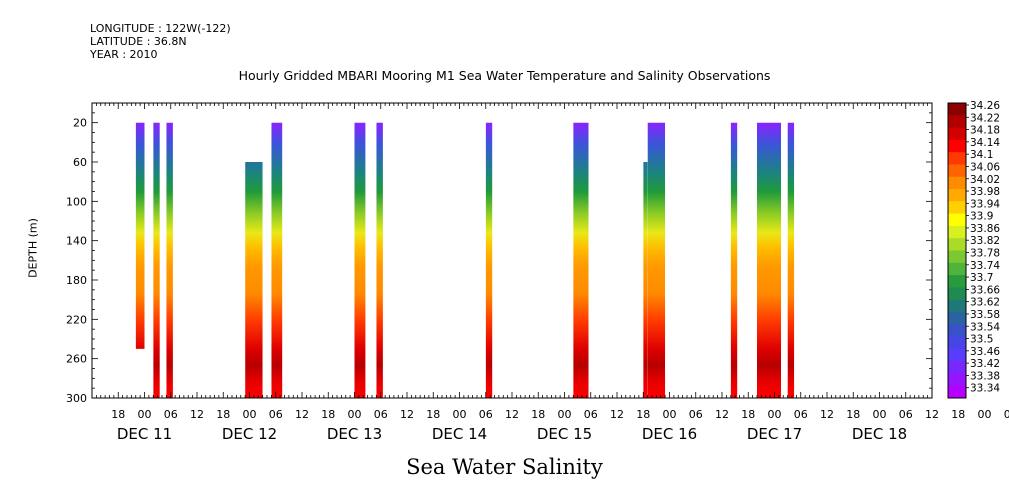 Image resolution: width=1009 pixels, height=504 pixels. Describe the element at coordinates (124, 54) in the screenshot. I see `year-label: YEAR : 2010` at that location.